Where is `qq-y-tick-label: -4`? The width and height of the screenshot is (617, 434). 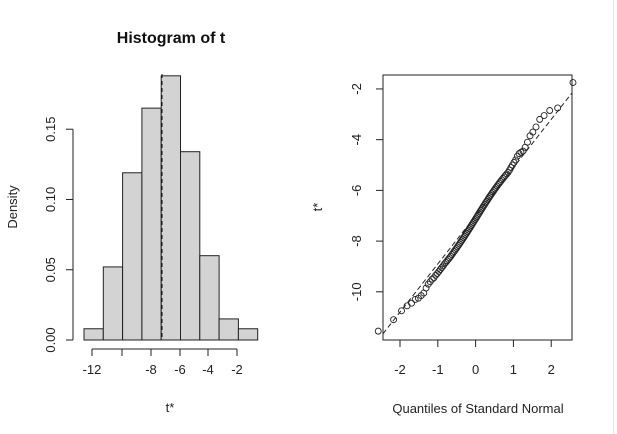 qq-y-tick-label: -4 is located at coordinates (356, 140).